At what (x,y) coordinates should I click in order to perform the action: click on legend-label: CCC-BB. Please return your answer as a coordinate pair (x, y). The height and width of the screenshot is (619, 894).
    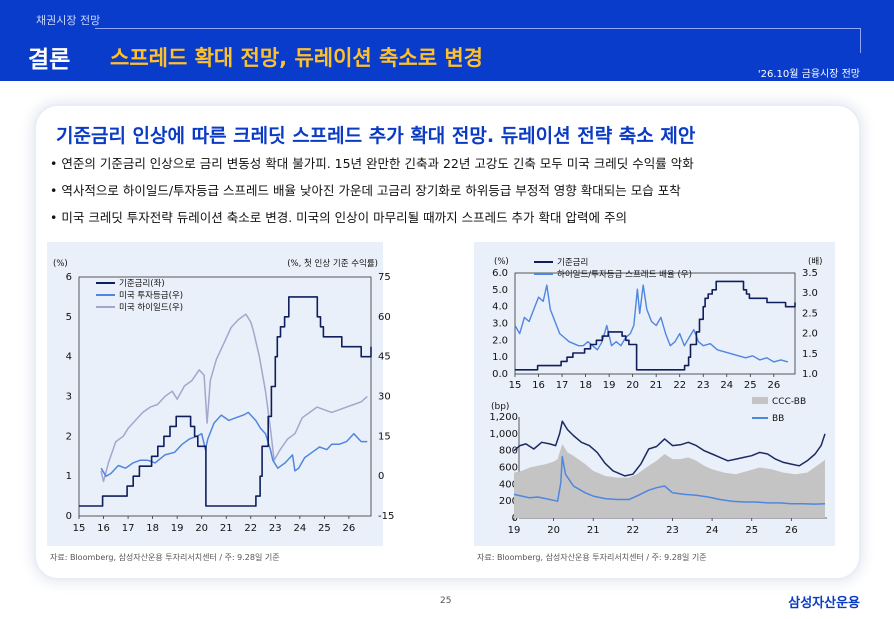
    Looking at the image, I should click on (789, 402).